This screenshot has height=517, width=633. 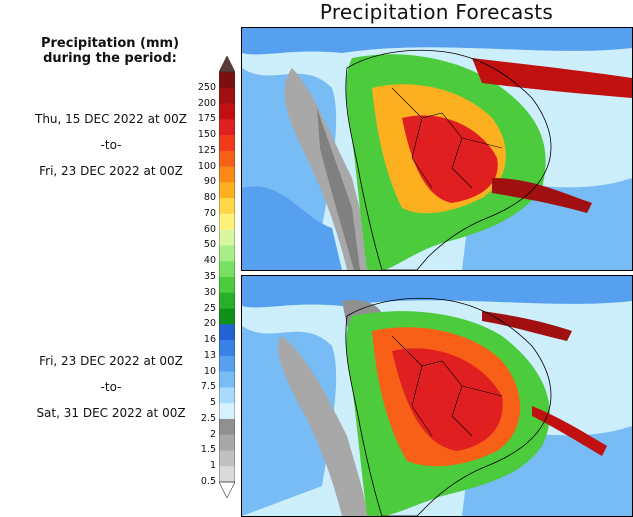 What do you see at coordinates (209, 213) in the screenshot?
I see `colorbar-tick-label: 70` at bounding box center [209, 213].